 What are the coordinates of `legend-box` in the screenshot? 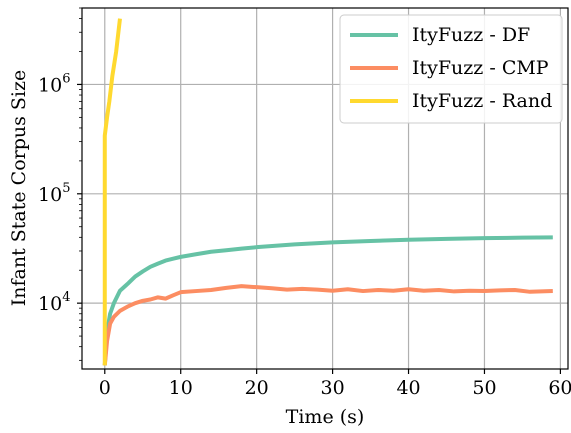 It's located at (451, 69).